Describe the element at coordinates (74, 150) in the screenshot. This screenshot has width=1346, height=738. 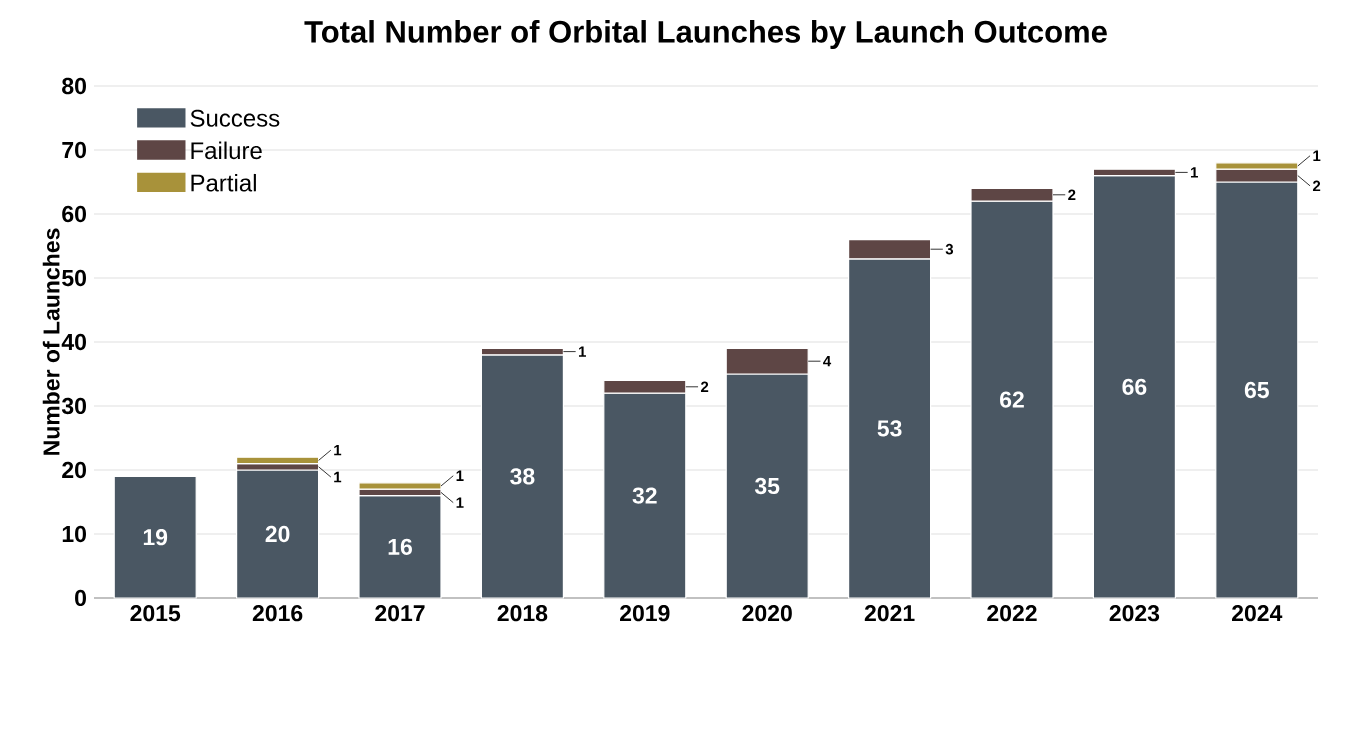
I see `y-tick-label: 70` at that location.